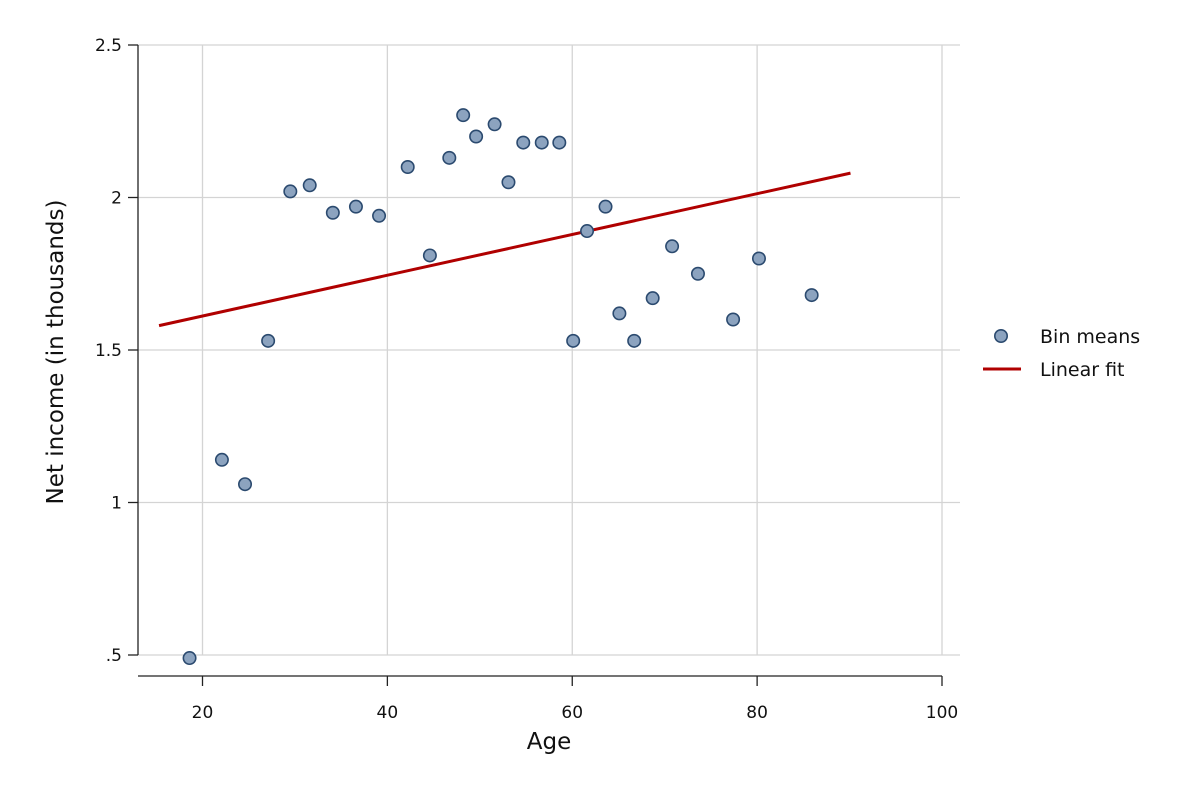 Image resolution: width=1200 pixels, height=800 pixels. I want to click on x-tick-label: 40, so click(388, 713).